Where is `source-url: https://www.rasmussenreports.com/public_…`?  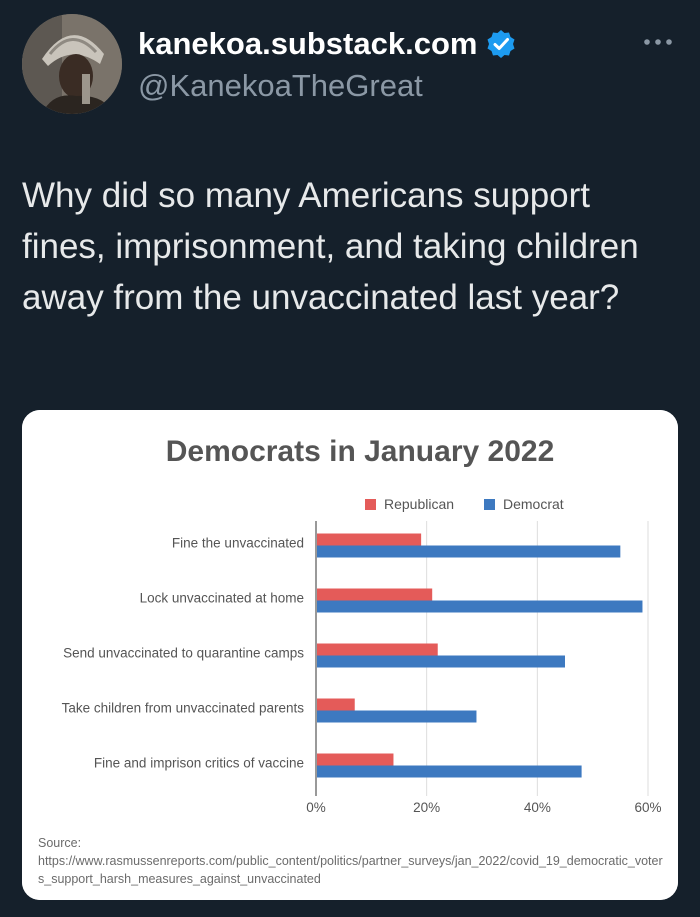
source-url: https://www.rasmussenreports.com/public_… is located at coordinates (350, 870).